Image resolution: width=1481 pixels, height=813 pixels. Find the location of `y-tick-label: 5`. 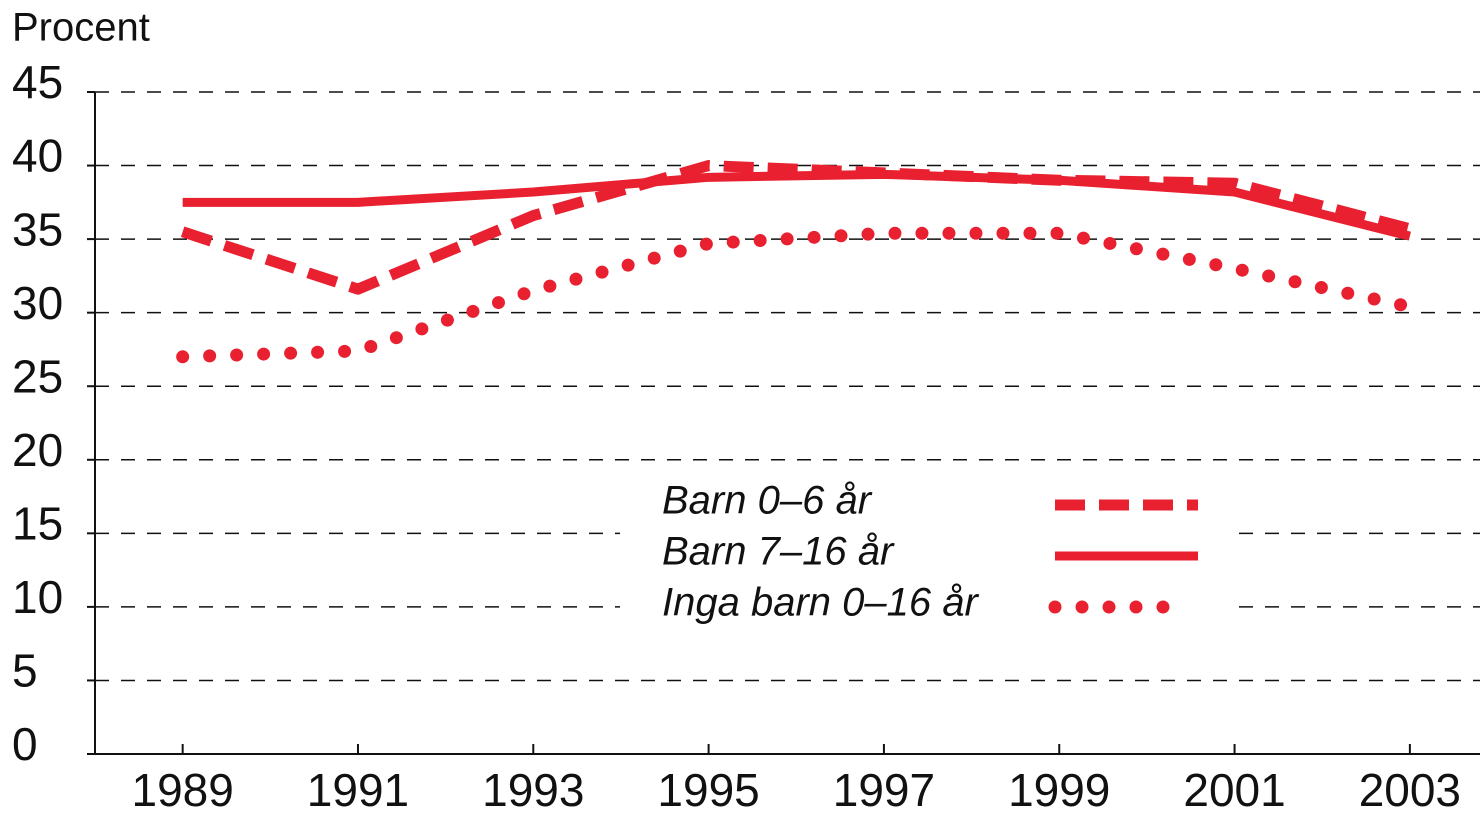

y-tick-label: 5 is located at coordinates (25, 671).